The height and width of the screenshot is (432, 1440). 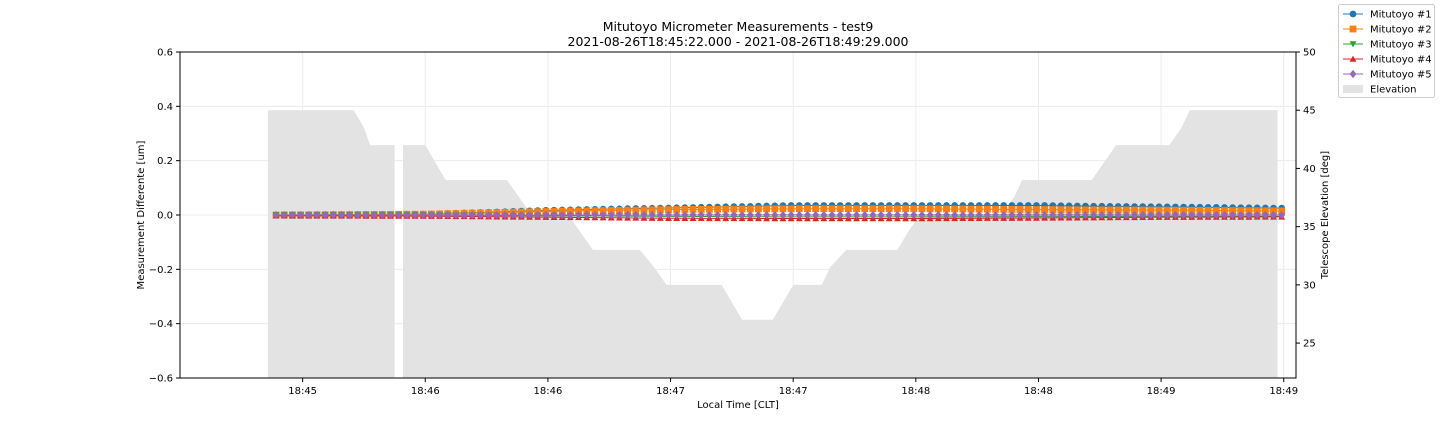 What do you see at coordinates (1401, 45) in the screenshot?
I see `legend-label: Mitutoyo #3` at bounding box center [1401, 45].